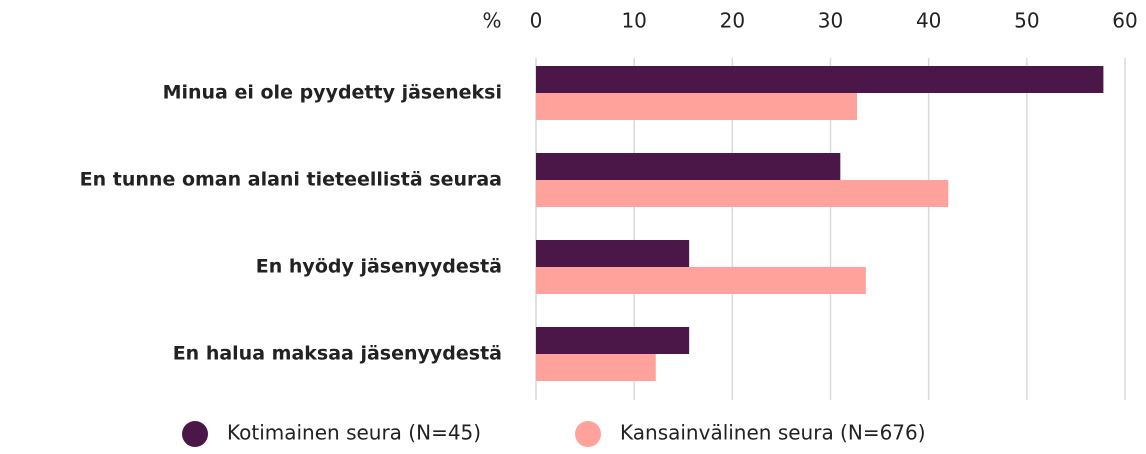 Image resolution: width=1146 pixels, height=454 pixels. I want to click on legend-label: Kansainvälinen seura (N=676), so click(773, 433).